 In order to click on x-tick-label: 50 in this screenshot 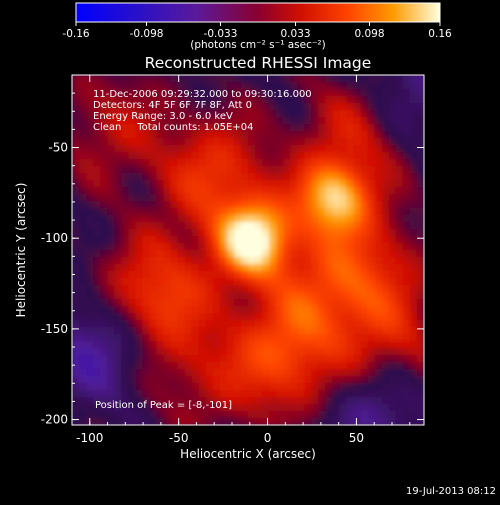, I will do `click(356, 438)`.